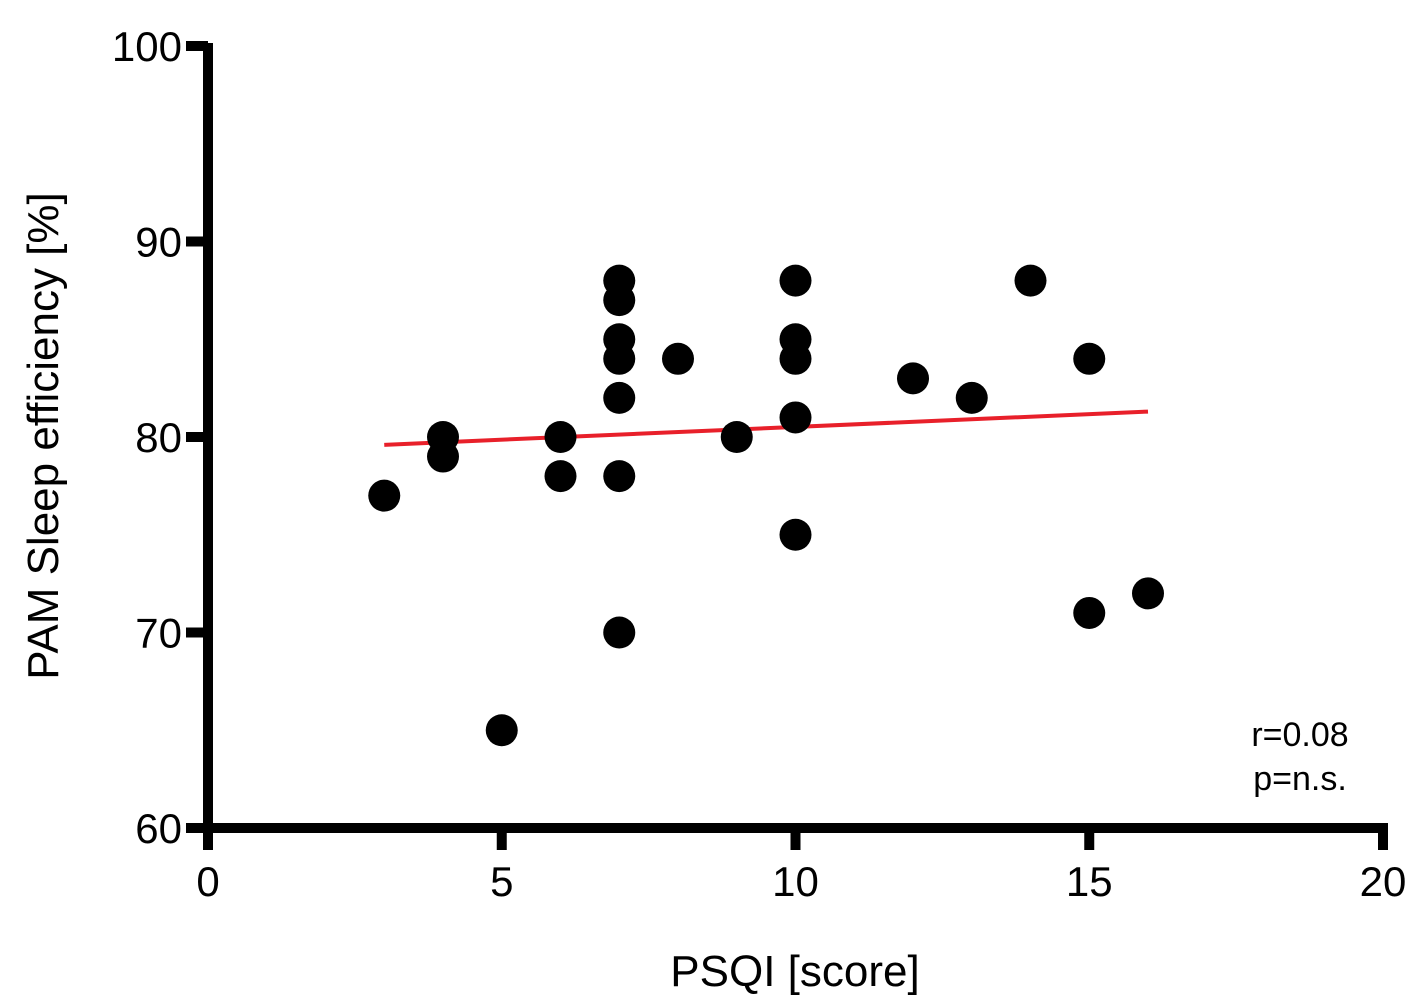 Image resolution: width=1417 pixels, height=1007 pixels. I want to click on y-axis-title: PAM Sleep efficiency [%], so click(43, 435).